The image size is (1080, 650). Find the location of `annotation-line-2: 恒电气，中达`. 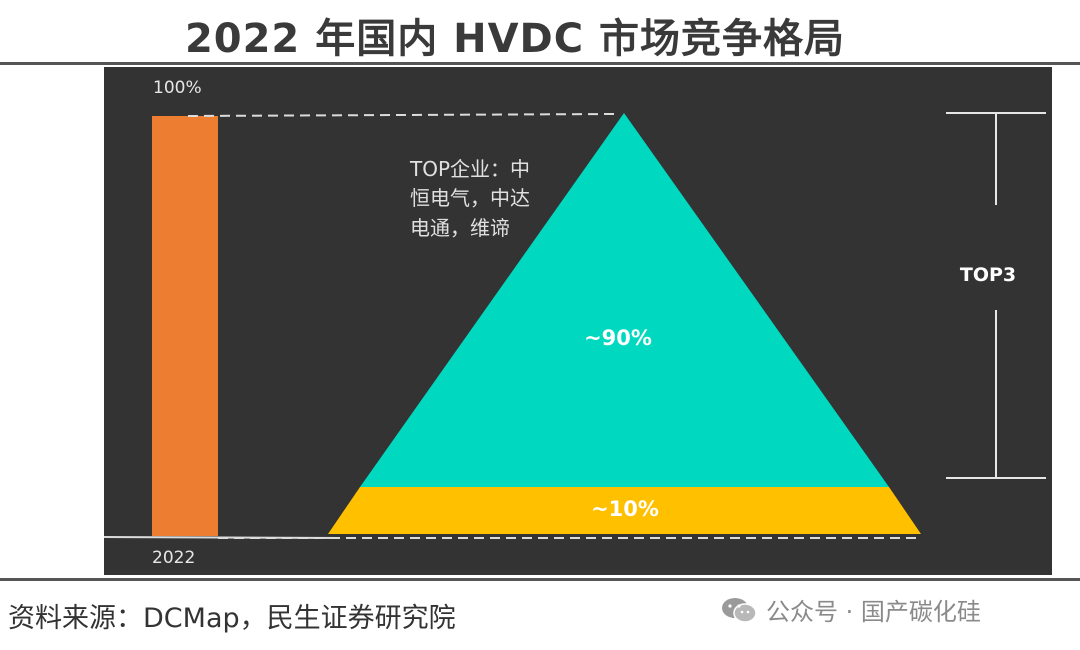

annotation-line-2: 恒电气，中达 is located at coordinates (470, 198).